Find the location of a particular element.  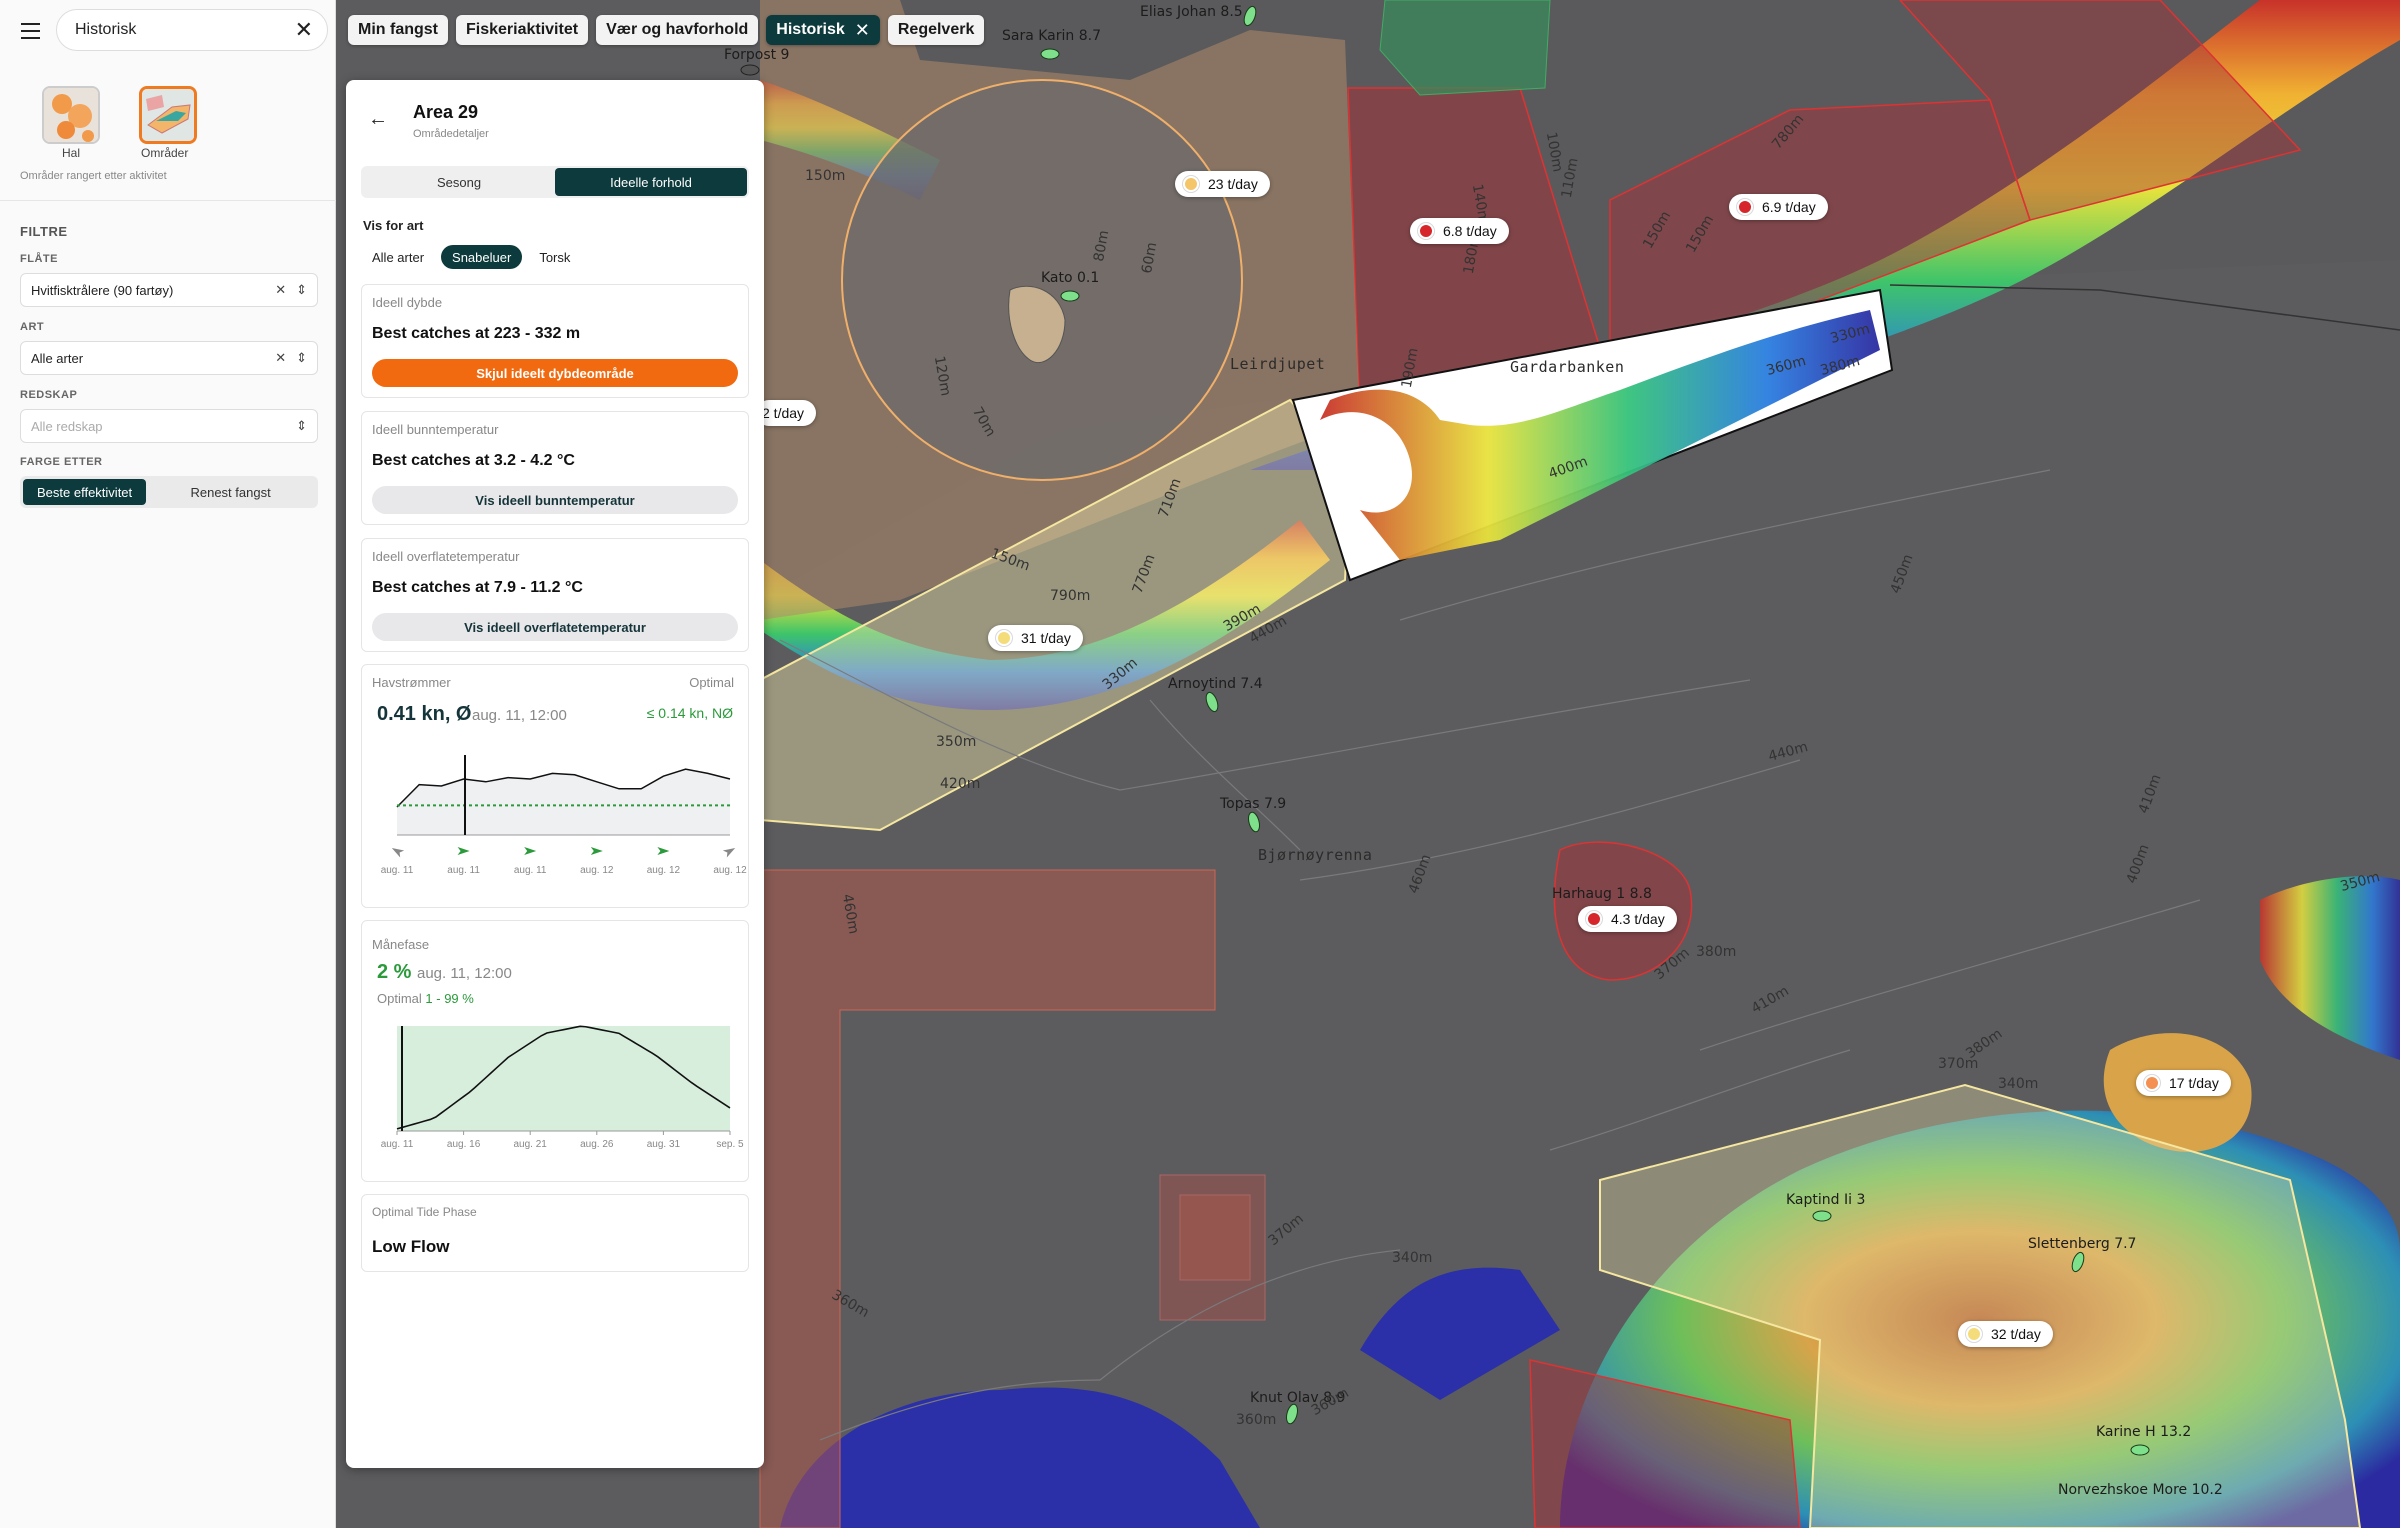

chip-min-fangst: Min fangst is located at coordinates (398, 30).